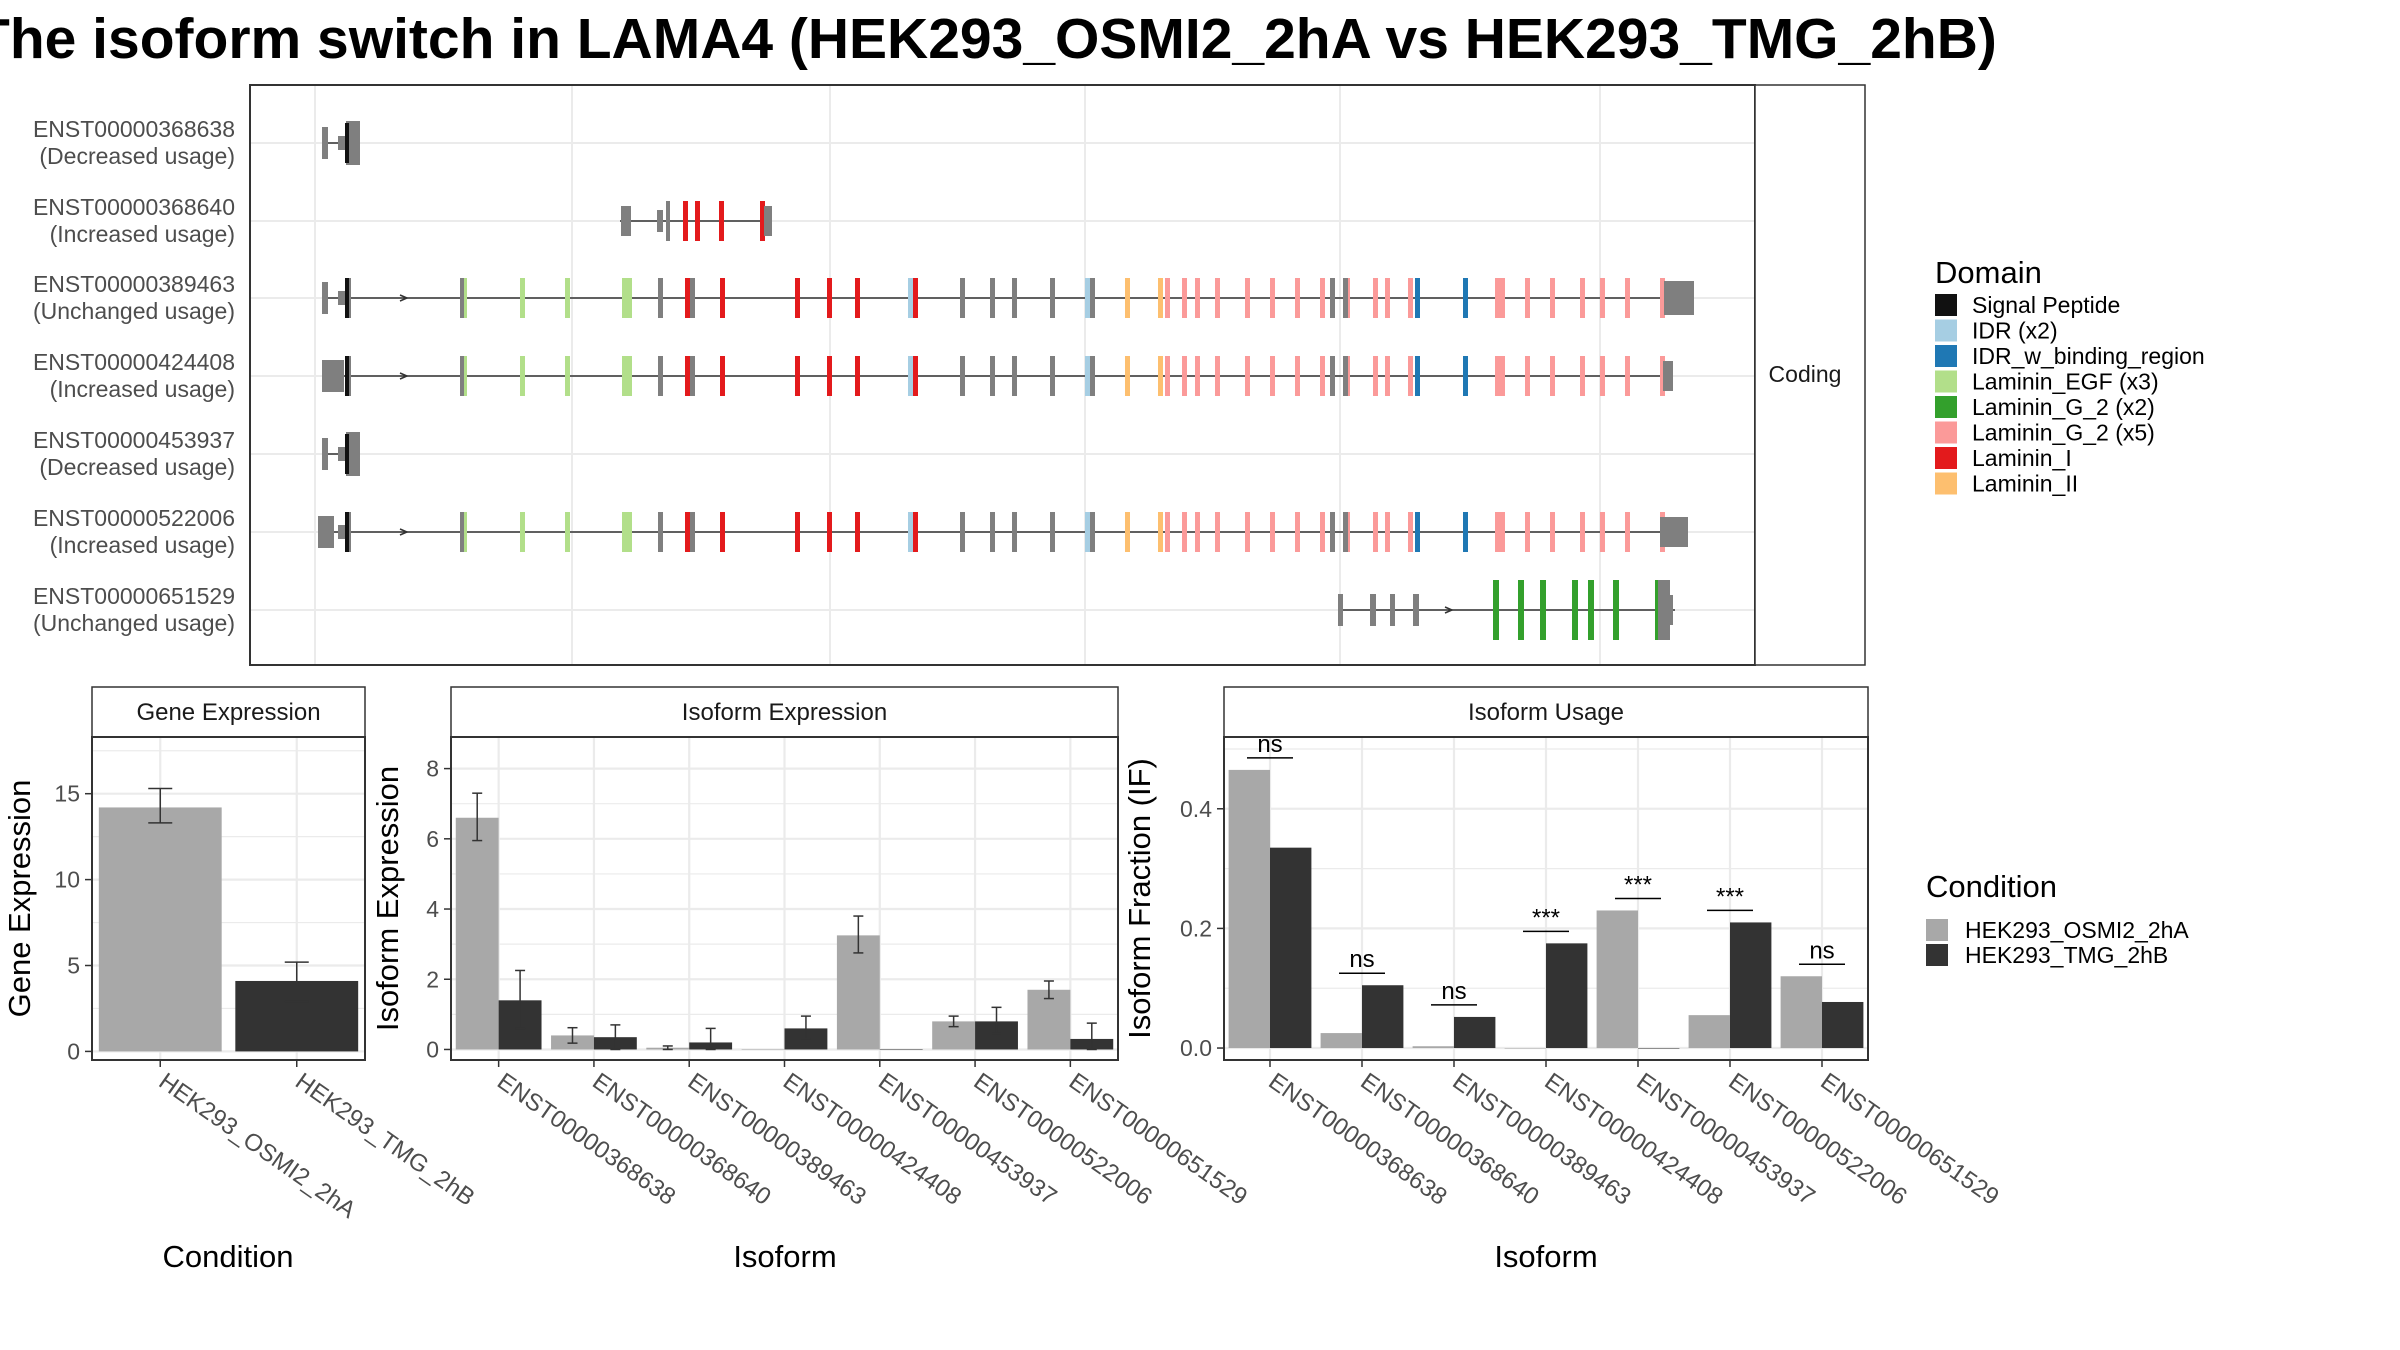 The image size is (2400, 1350). I want to click on panel-border, so click(228, 898).